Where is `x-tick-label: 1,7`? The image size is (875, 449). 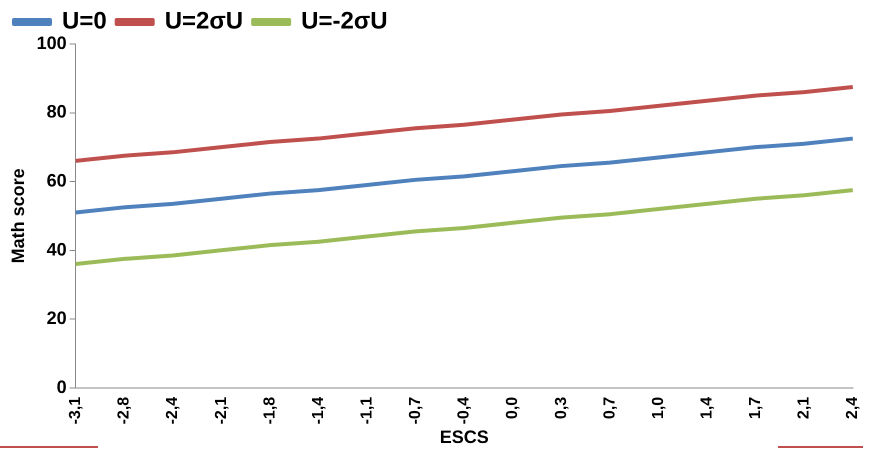
x-tick-label: 1,7 is located at coordinates (755, 408).